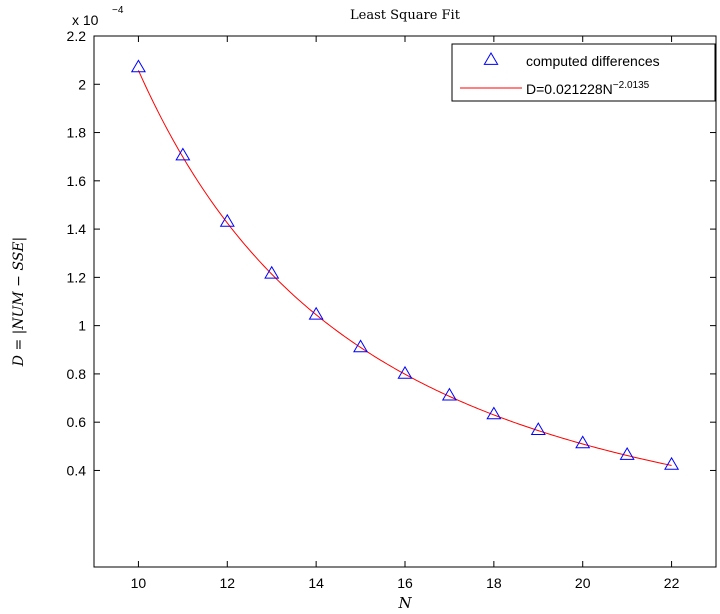 The width and height of the screenshot is (720, 614). What do you see at coordinates (316, 583) in the screenshot?
I see `x-tick-label: 14` at bounding box center [316, 583].